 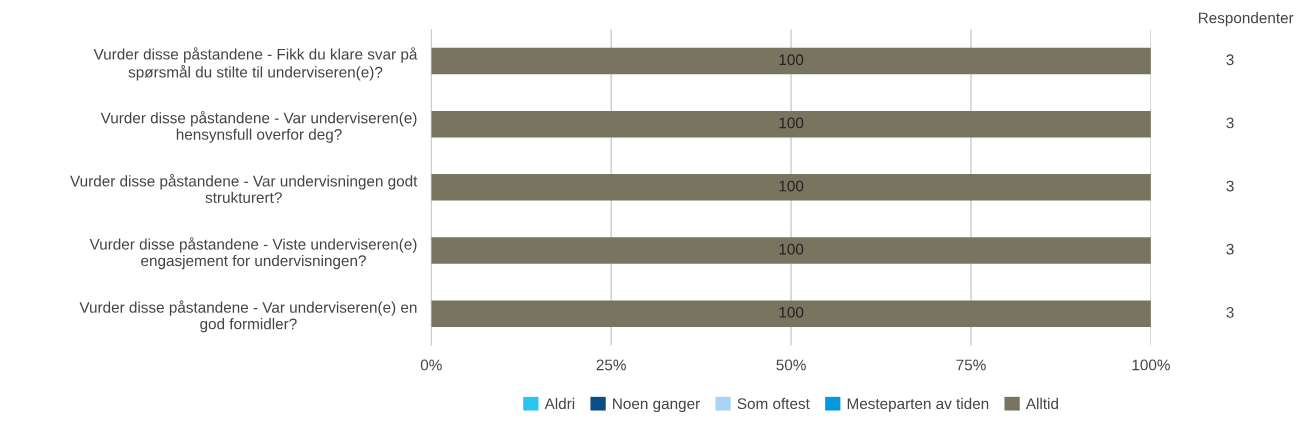 What do you see at coordinates (656, 405) in the screenshot?
I see `legend-label: Noen ganger` at bounding box center [656, 405].